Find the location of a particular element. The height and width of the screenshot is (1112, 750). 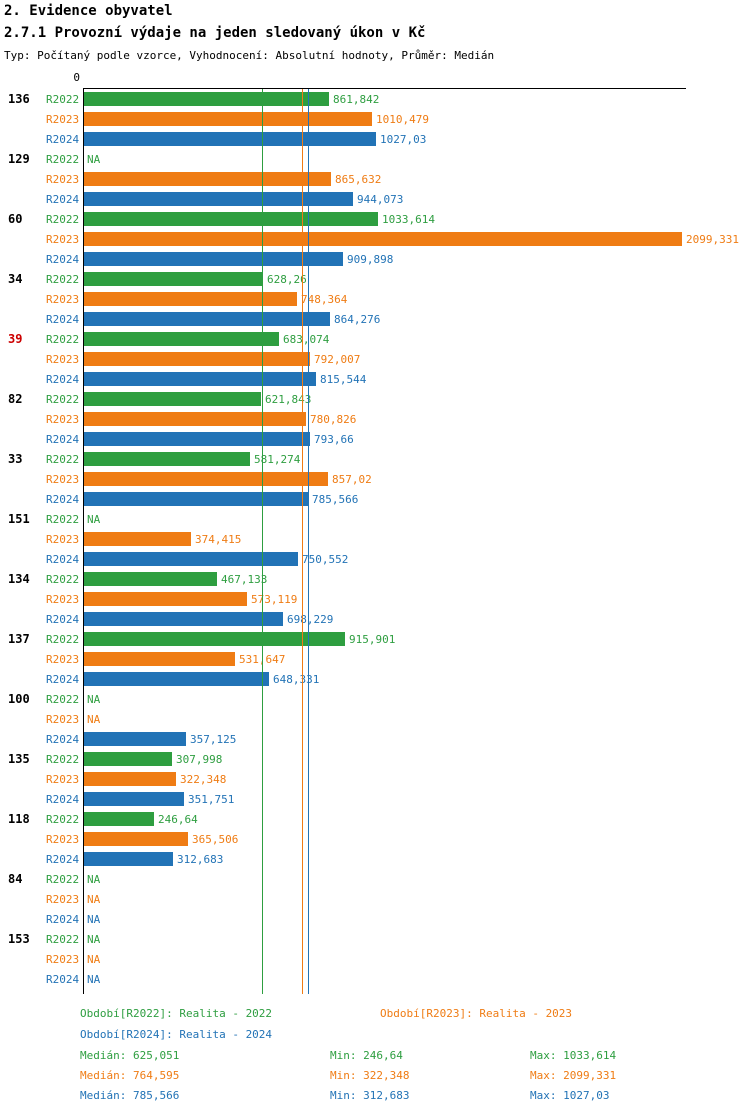

bar-value-label: 683,074 is located at coordinates (306, 339).